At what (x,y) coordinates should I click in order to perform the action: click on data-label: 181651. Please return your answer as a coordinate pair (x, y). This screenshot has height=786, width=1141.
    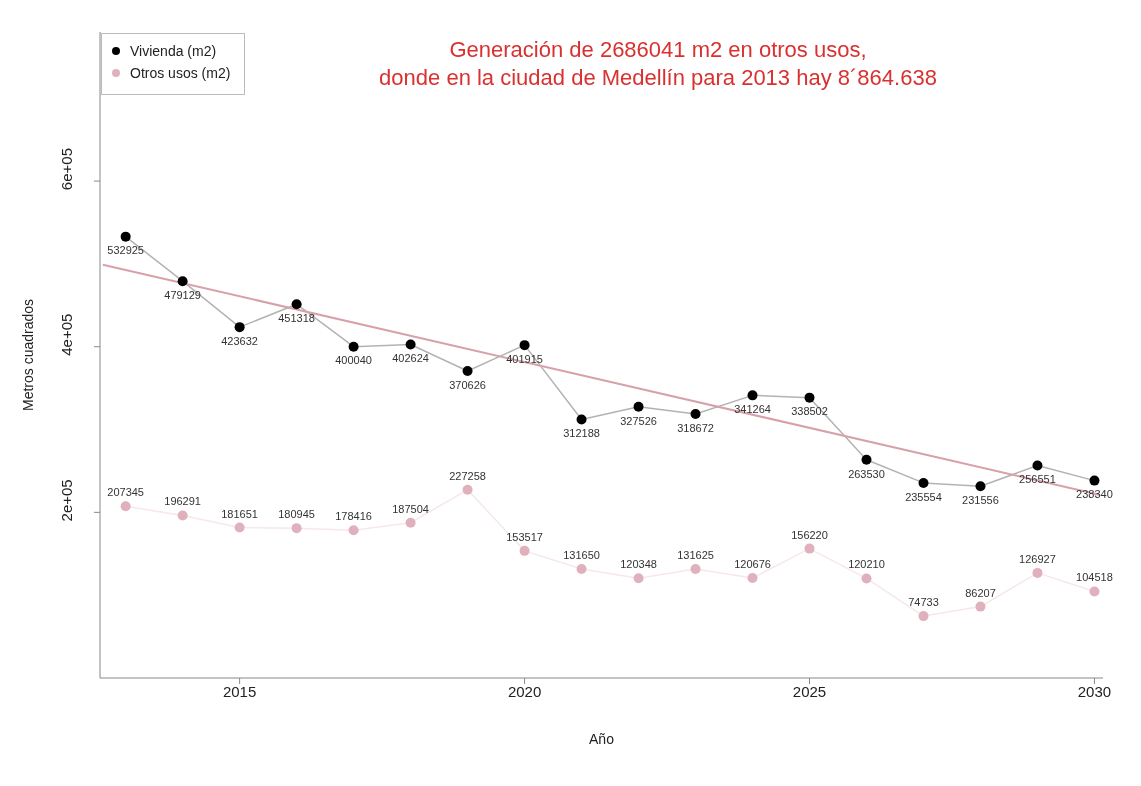
    Looking at the image, I should click on (239, 513).